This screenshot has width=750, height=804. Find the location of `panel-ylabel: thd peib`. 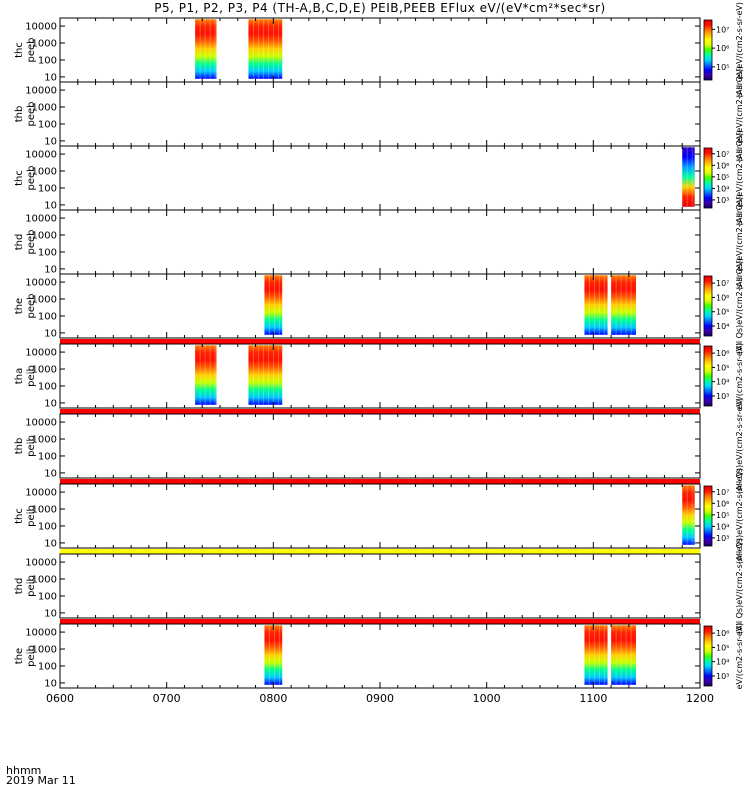

panel-ylabel: thd peib is located at coordinates (25, 586).